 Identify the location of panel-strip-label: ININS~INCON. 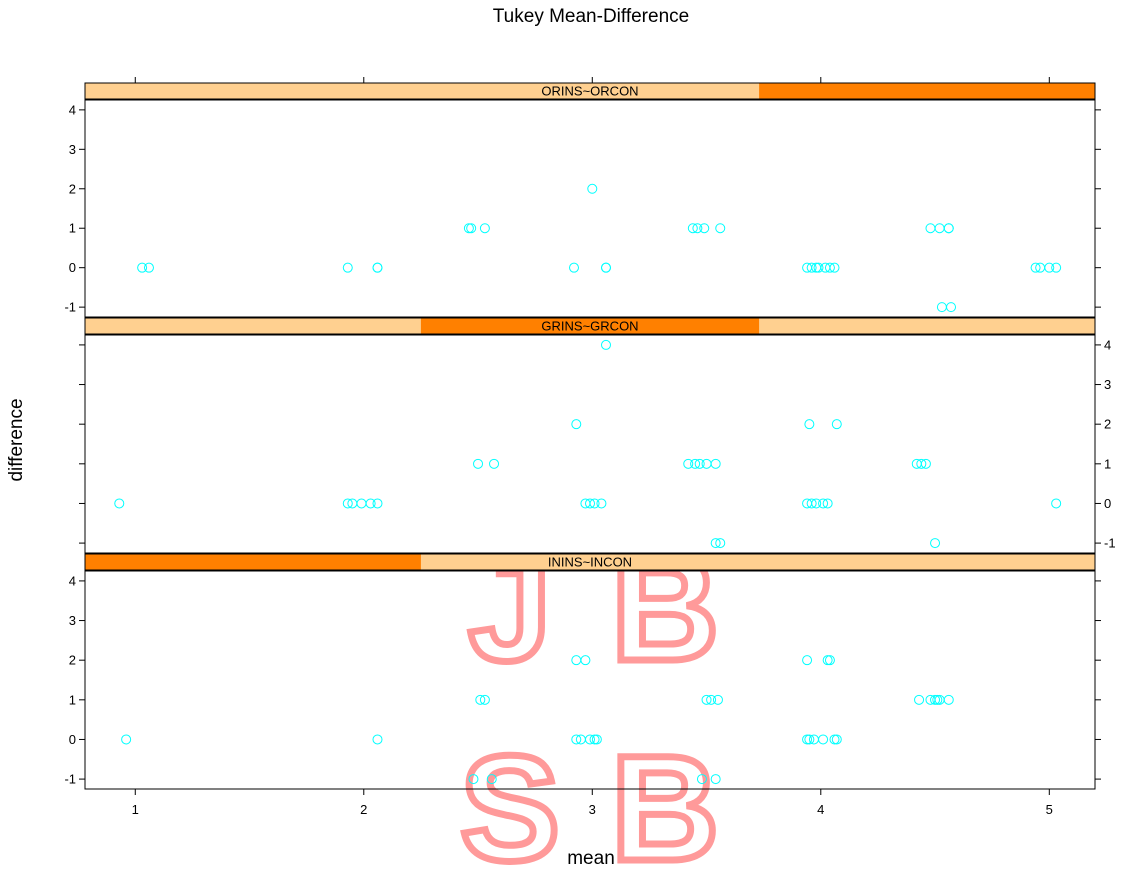
(590, 562).